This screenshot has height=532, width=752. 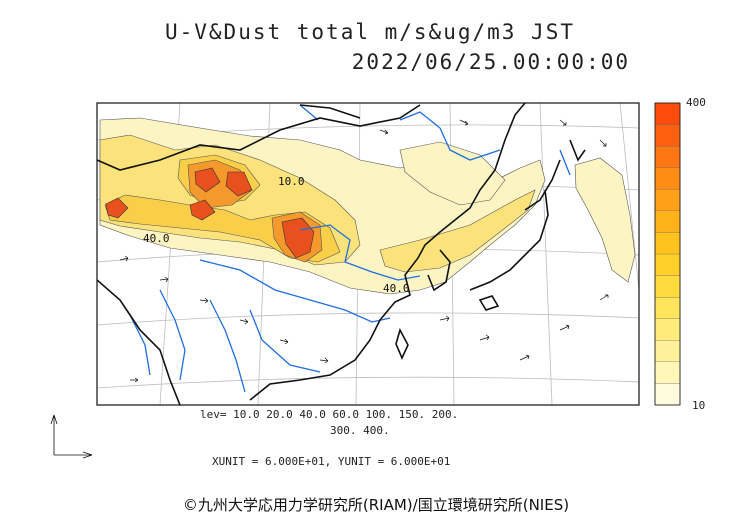 I want to click on contour-levels-line2: 300. 400., so click(x=360, y=430).